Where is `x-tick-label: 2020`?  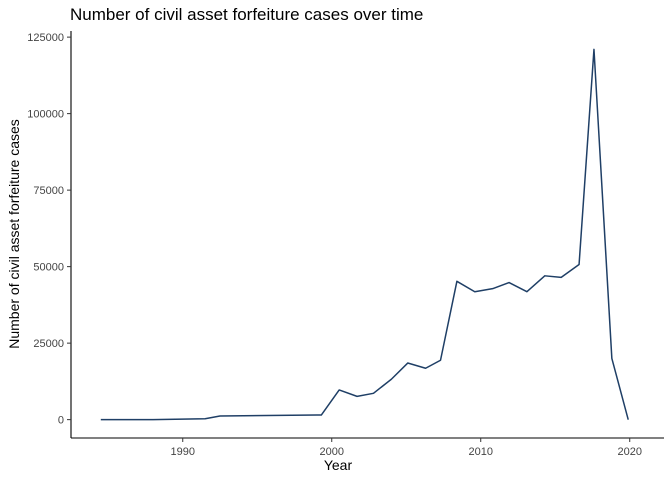
x-tick-label: 2020 is located at coordinates (629, 452).